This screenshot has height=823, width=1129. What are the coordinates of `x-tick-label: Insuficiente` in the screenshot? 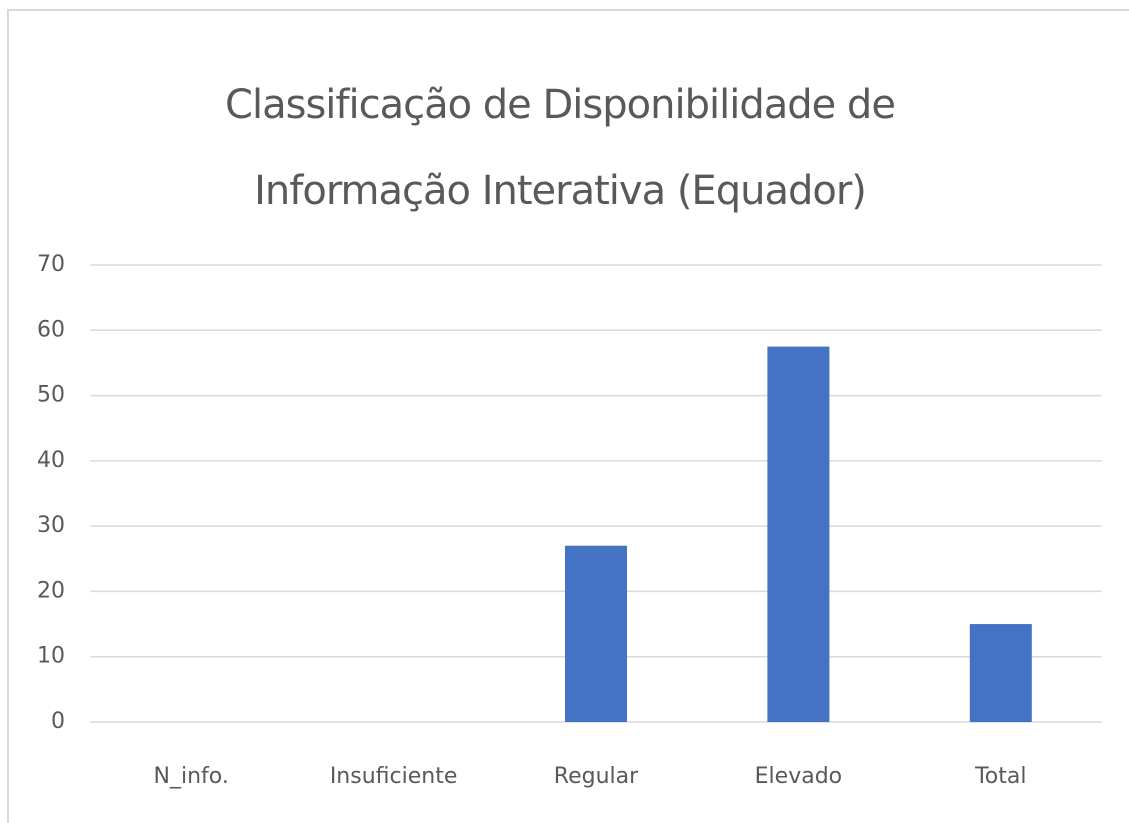 It's located at (394, 776).